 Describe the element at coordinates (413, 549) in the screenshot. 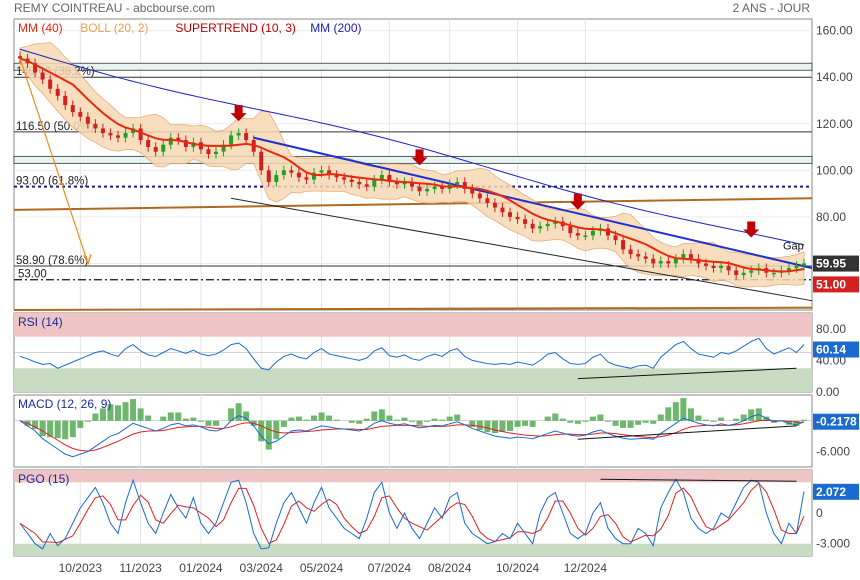

I see `pgo-oversold-zone` at that location.